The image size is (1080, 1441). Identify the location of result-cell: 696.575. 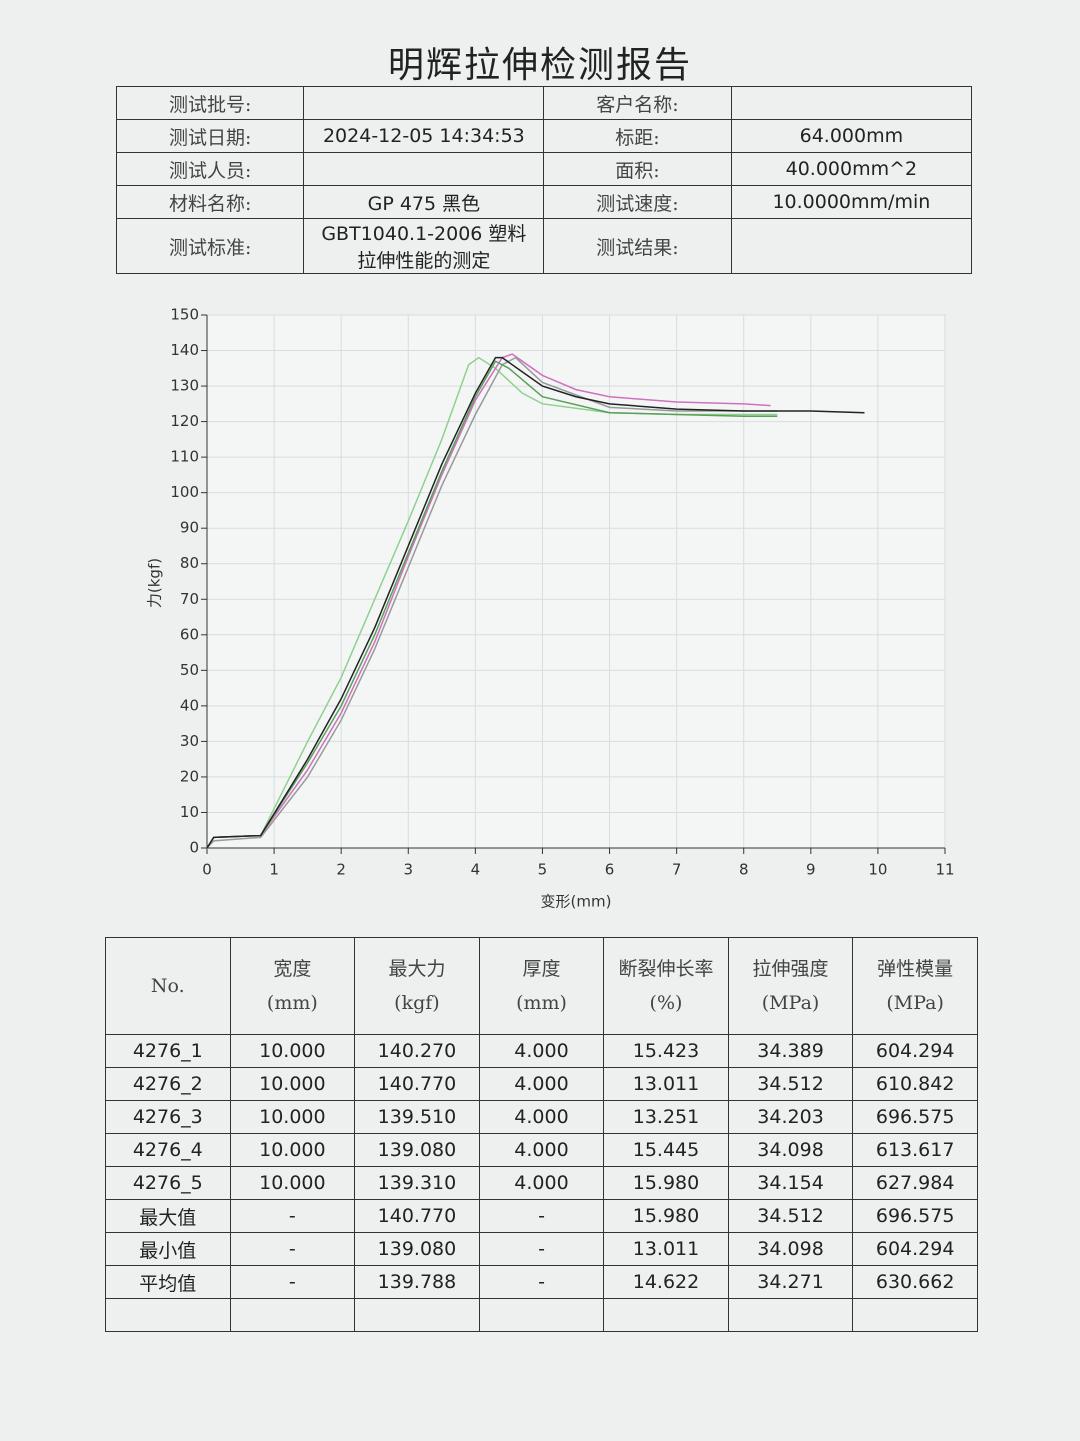
(915, 1216).